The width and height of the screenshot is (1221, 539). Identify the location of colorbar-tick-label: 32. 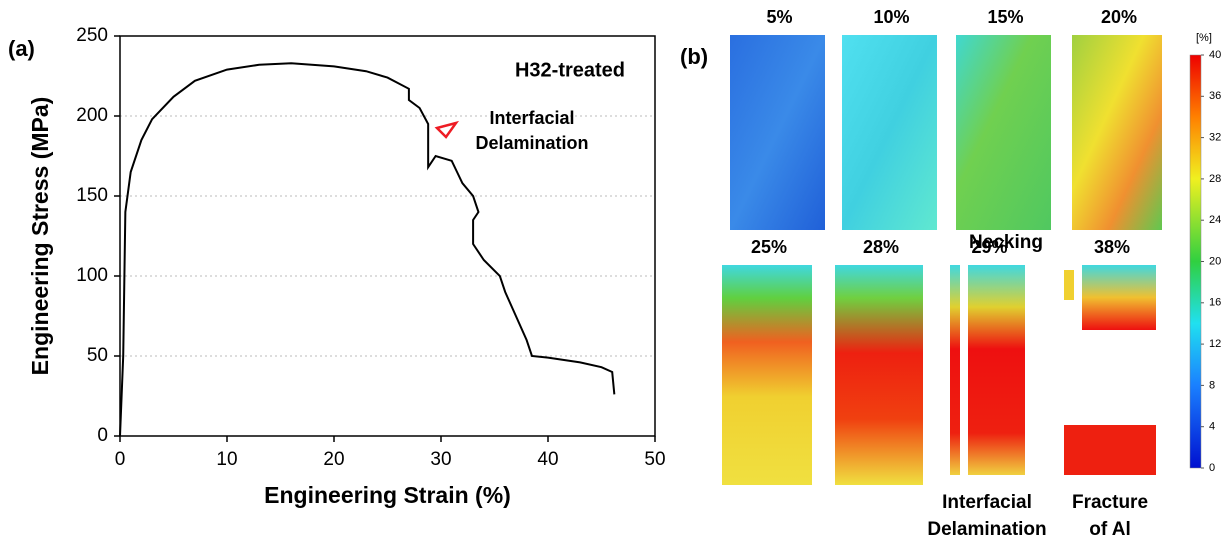
(1215, 138).